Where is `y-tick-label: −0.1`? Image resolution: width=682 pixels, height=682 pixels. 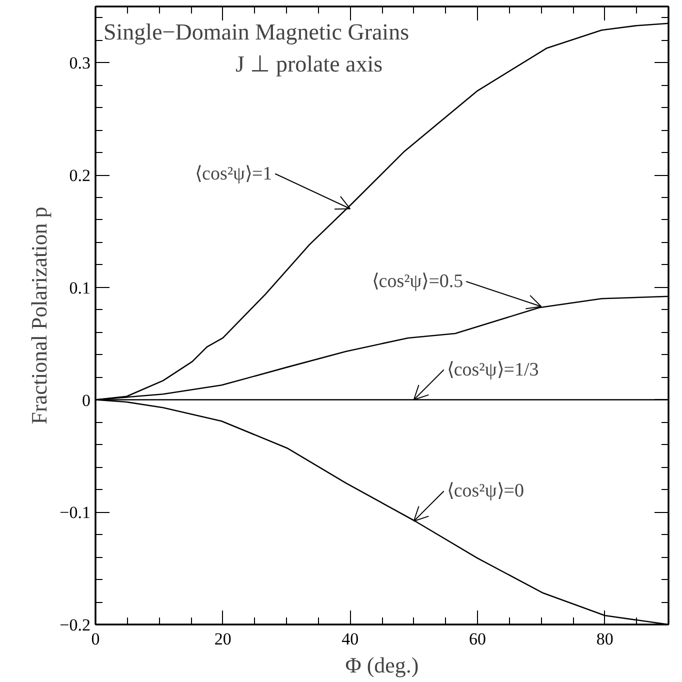 y-tick-label: −0.1 is located at coordinates (75, 512).